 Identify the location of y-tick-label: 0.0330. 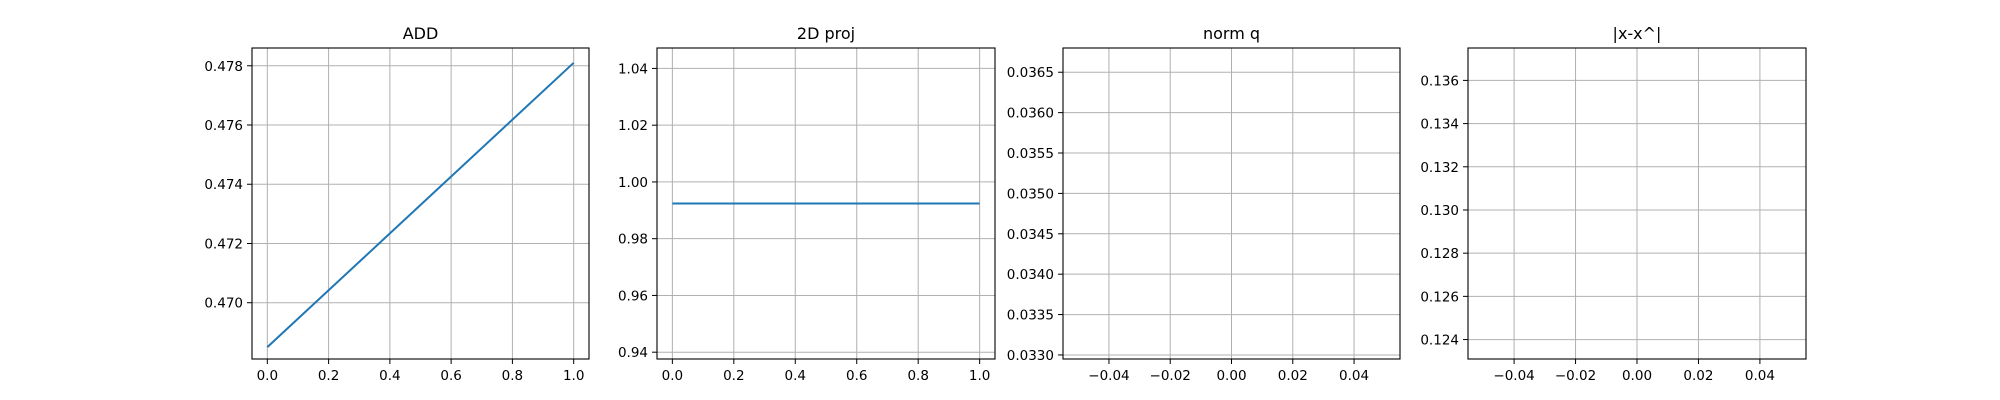
(1030, 356).